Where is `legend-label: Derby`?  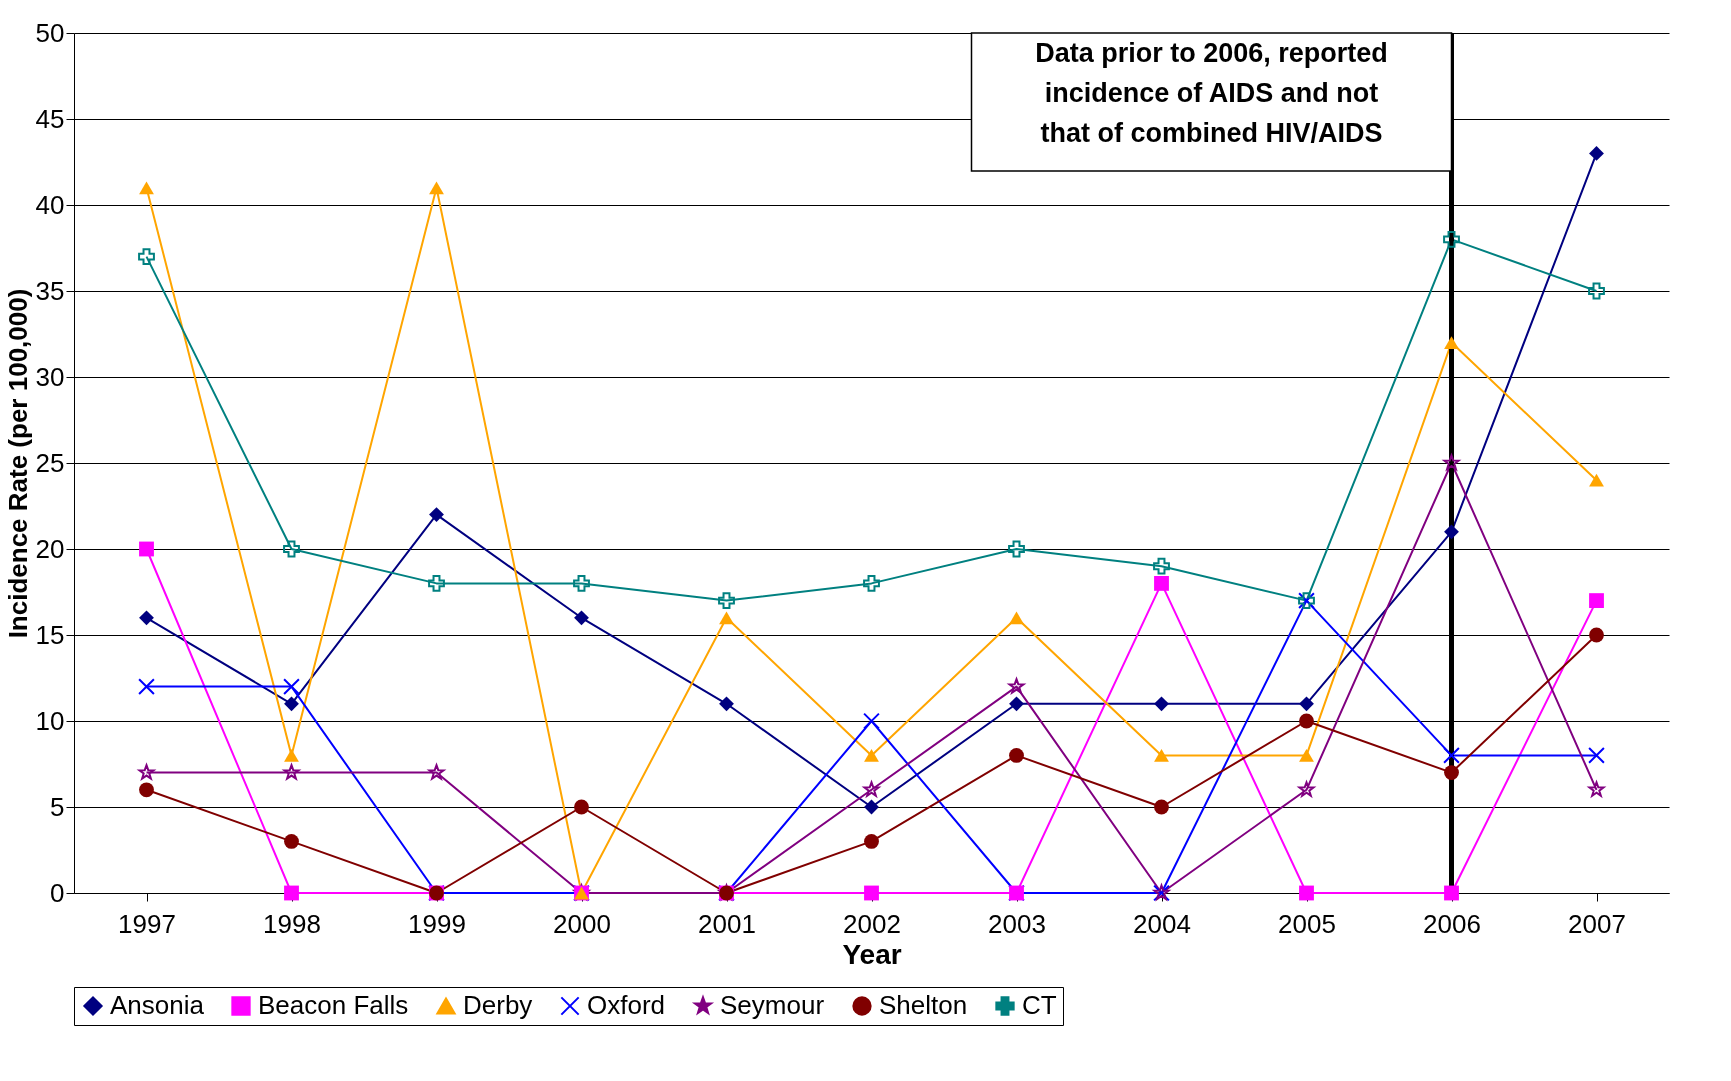 legend-label: Derby is located at coordinates (498, 1005).